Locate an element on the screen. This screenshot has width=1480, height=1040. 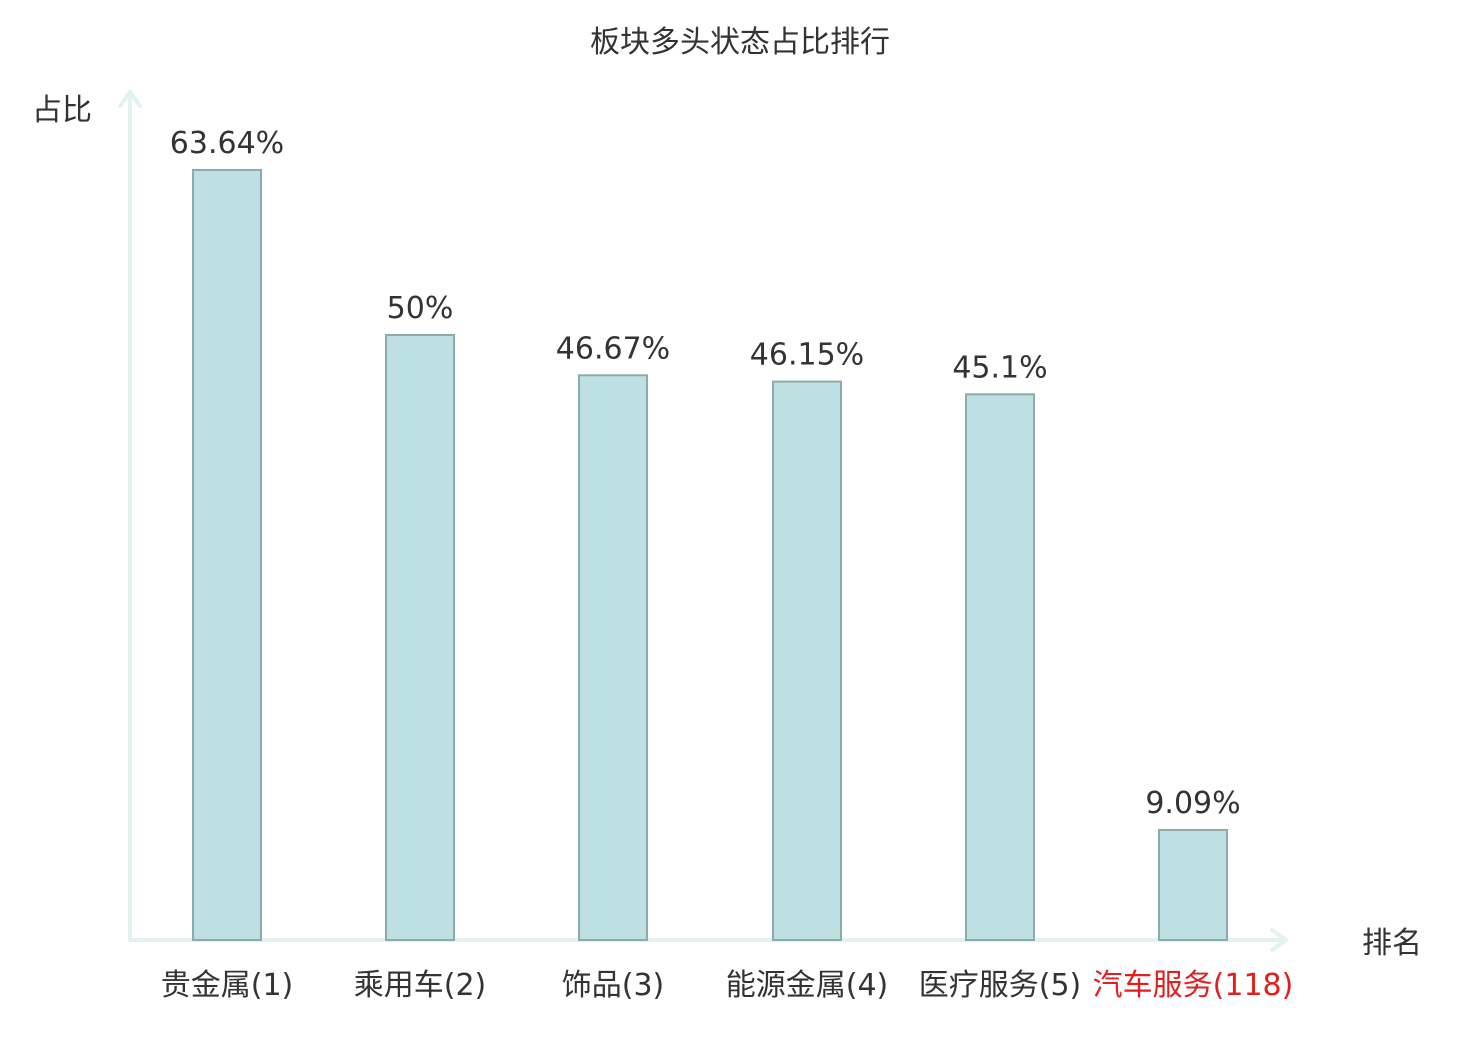
category-rank-3: (3) is located at coordinates (643, 985).